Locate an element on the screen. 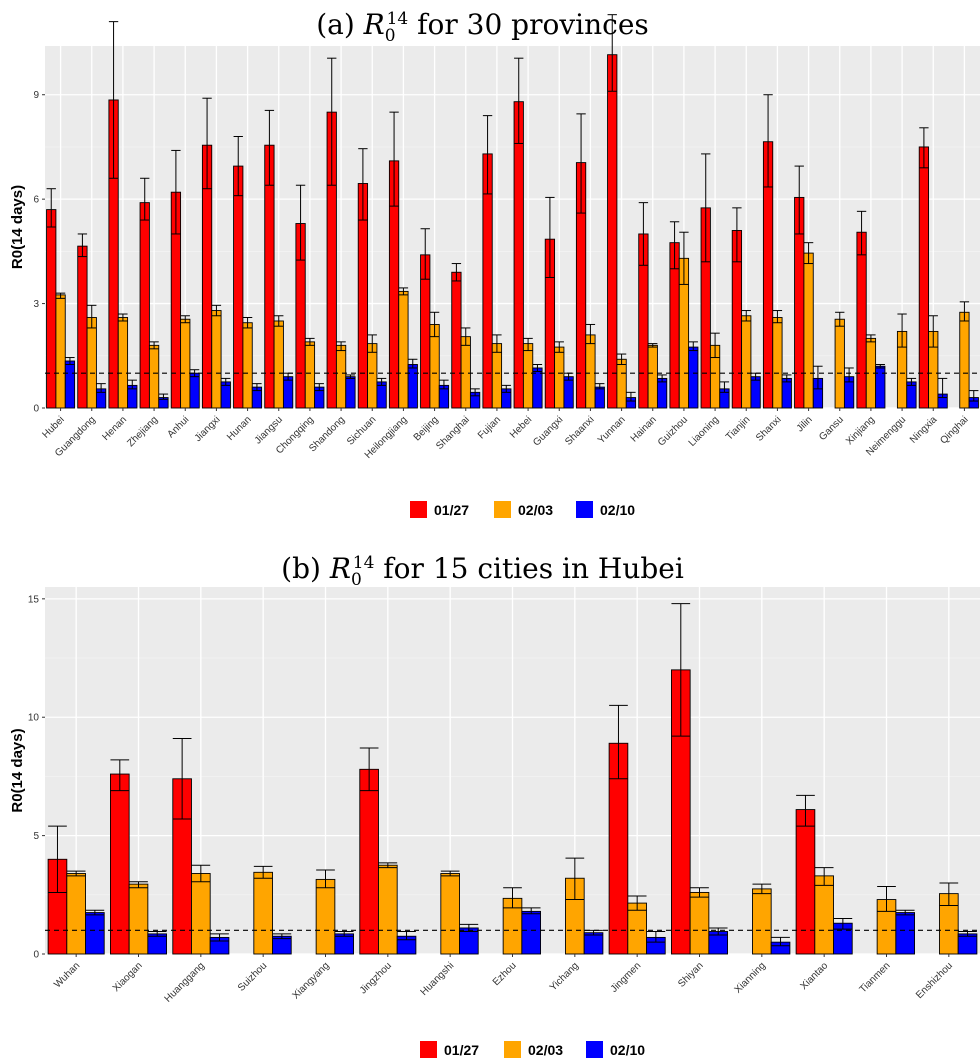 The width and height of the screenshot is (980, 1064). bar-02-03-jilin is located at coordinates (808, 330).